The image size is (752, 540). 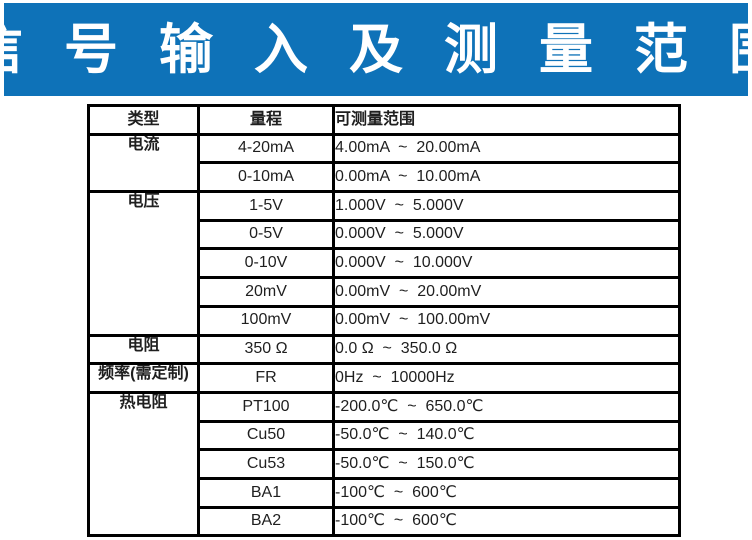 What do you see at coordinates (143, 349) in the screenshot?
I see `type-cell-resistance: 电阻` at bounding box center [143, 349].